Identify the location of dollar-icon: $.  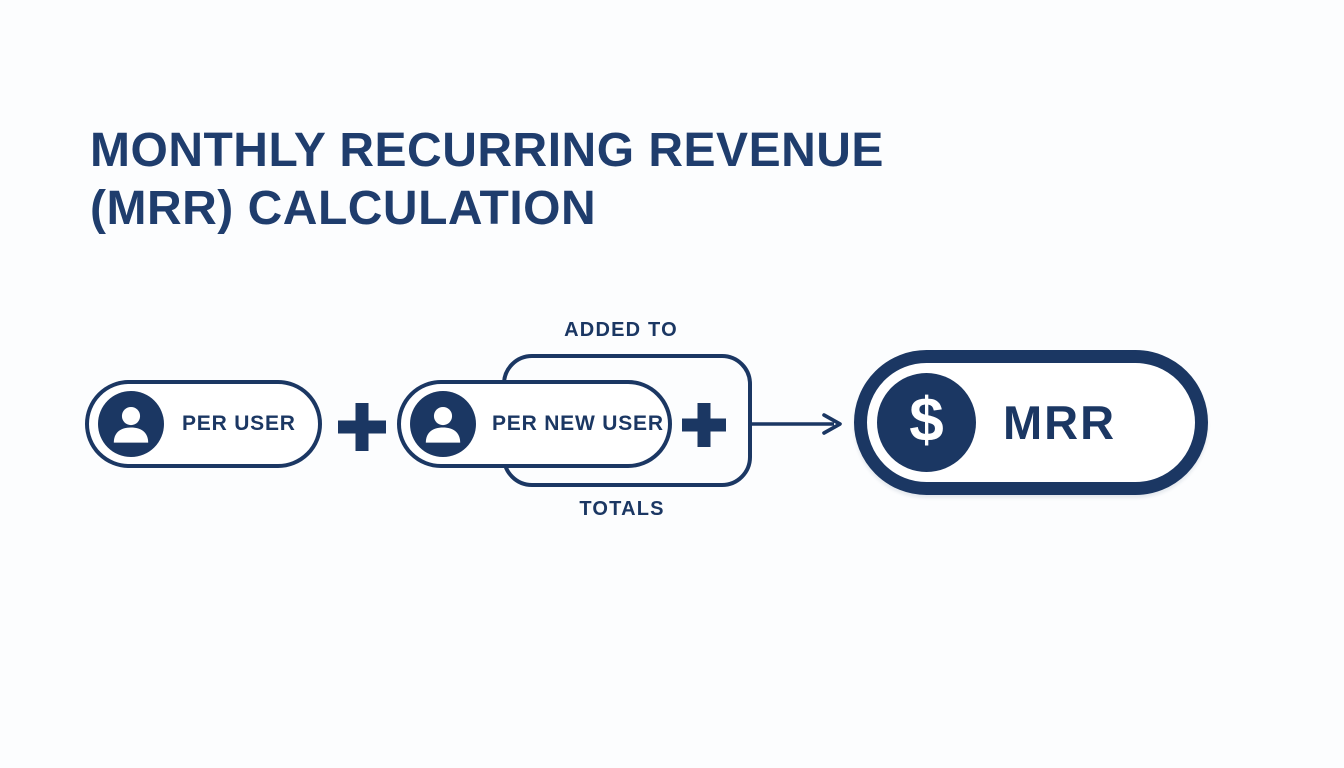
(926, 422).